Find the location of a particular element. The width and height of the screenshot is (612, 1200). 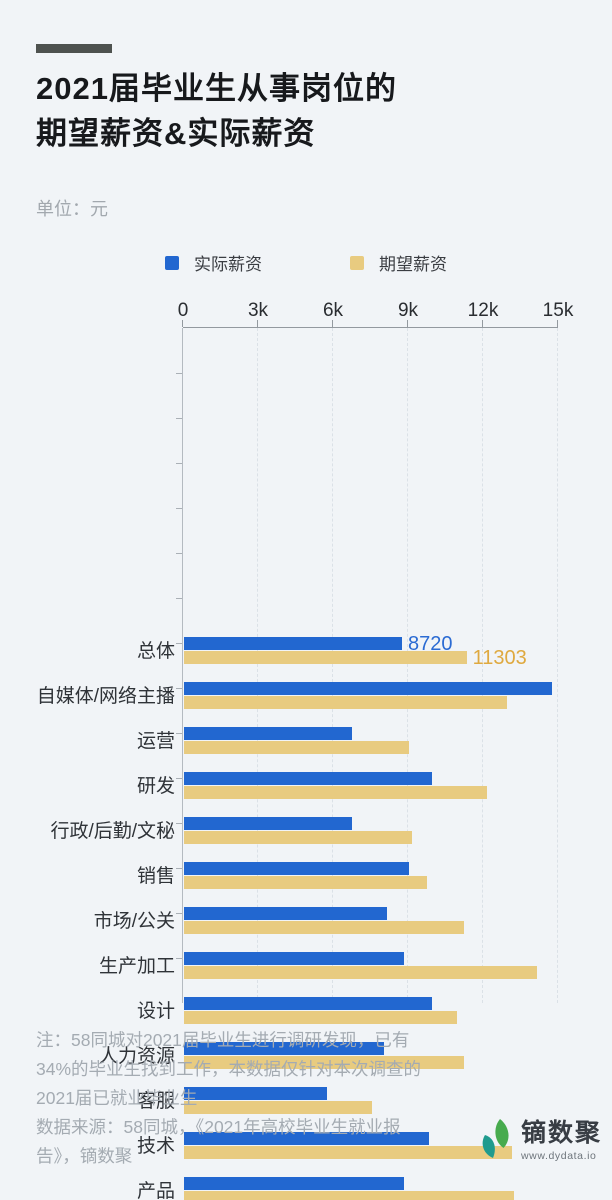

chart-row: 总体 8720 11303 is located at coordinates (306, 649).